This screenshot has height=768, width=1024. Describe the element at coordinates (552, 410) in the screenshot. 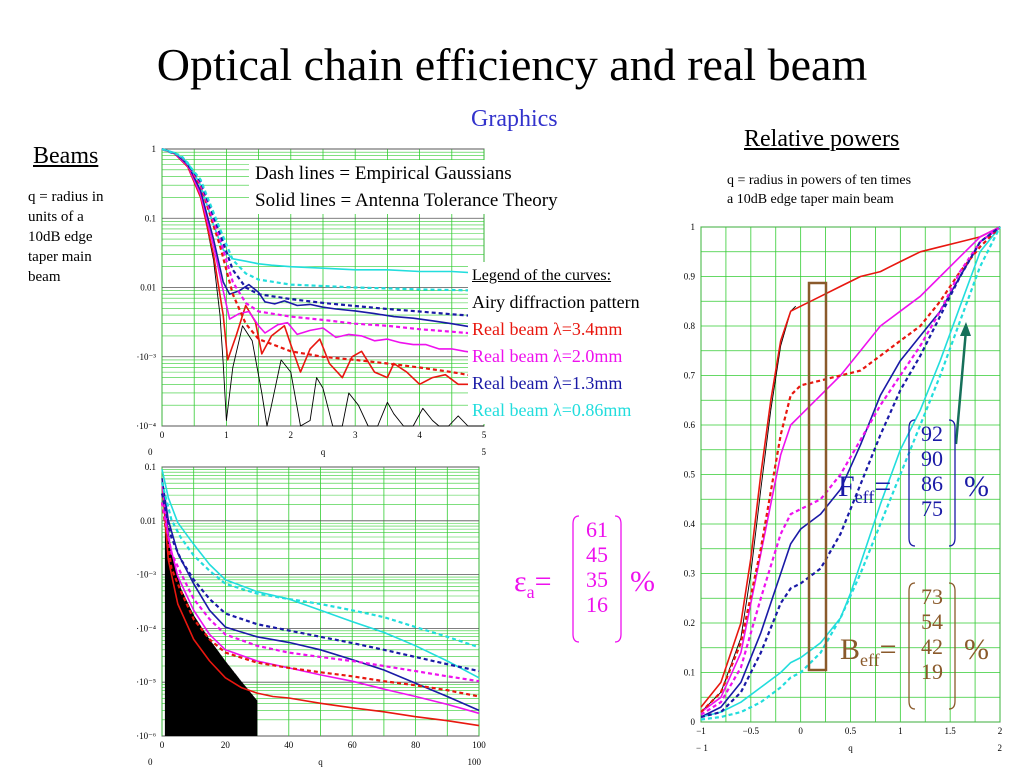

I see `legend-item-0-86mm: Real beam λ=0.86mm` at that location.